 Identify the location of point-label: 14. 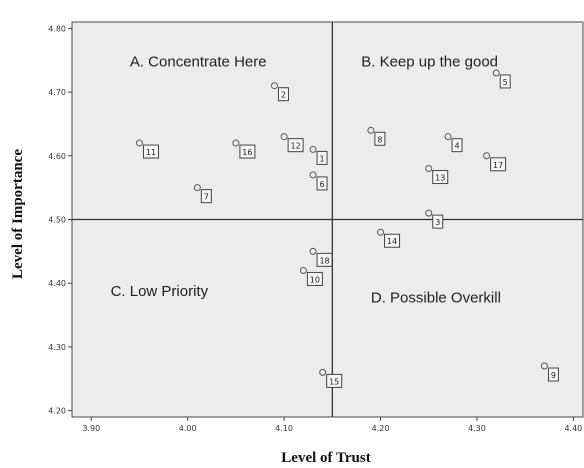
(392, 241).